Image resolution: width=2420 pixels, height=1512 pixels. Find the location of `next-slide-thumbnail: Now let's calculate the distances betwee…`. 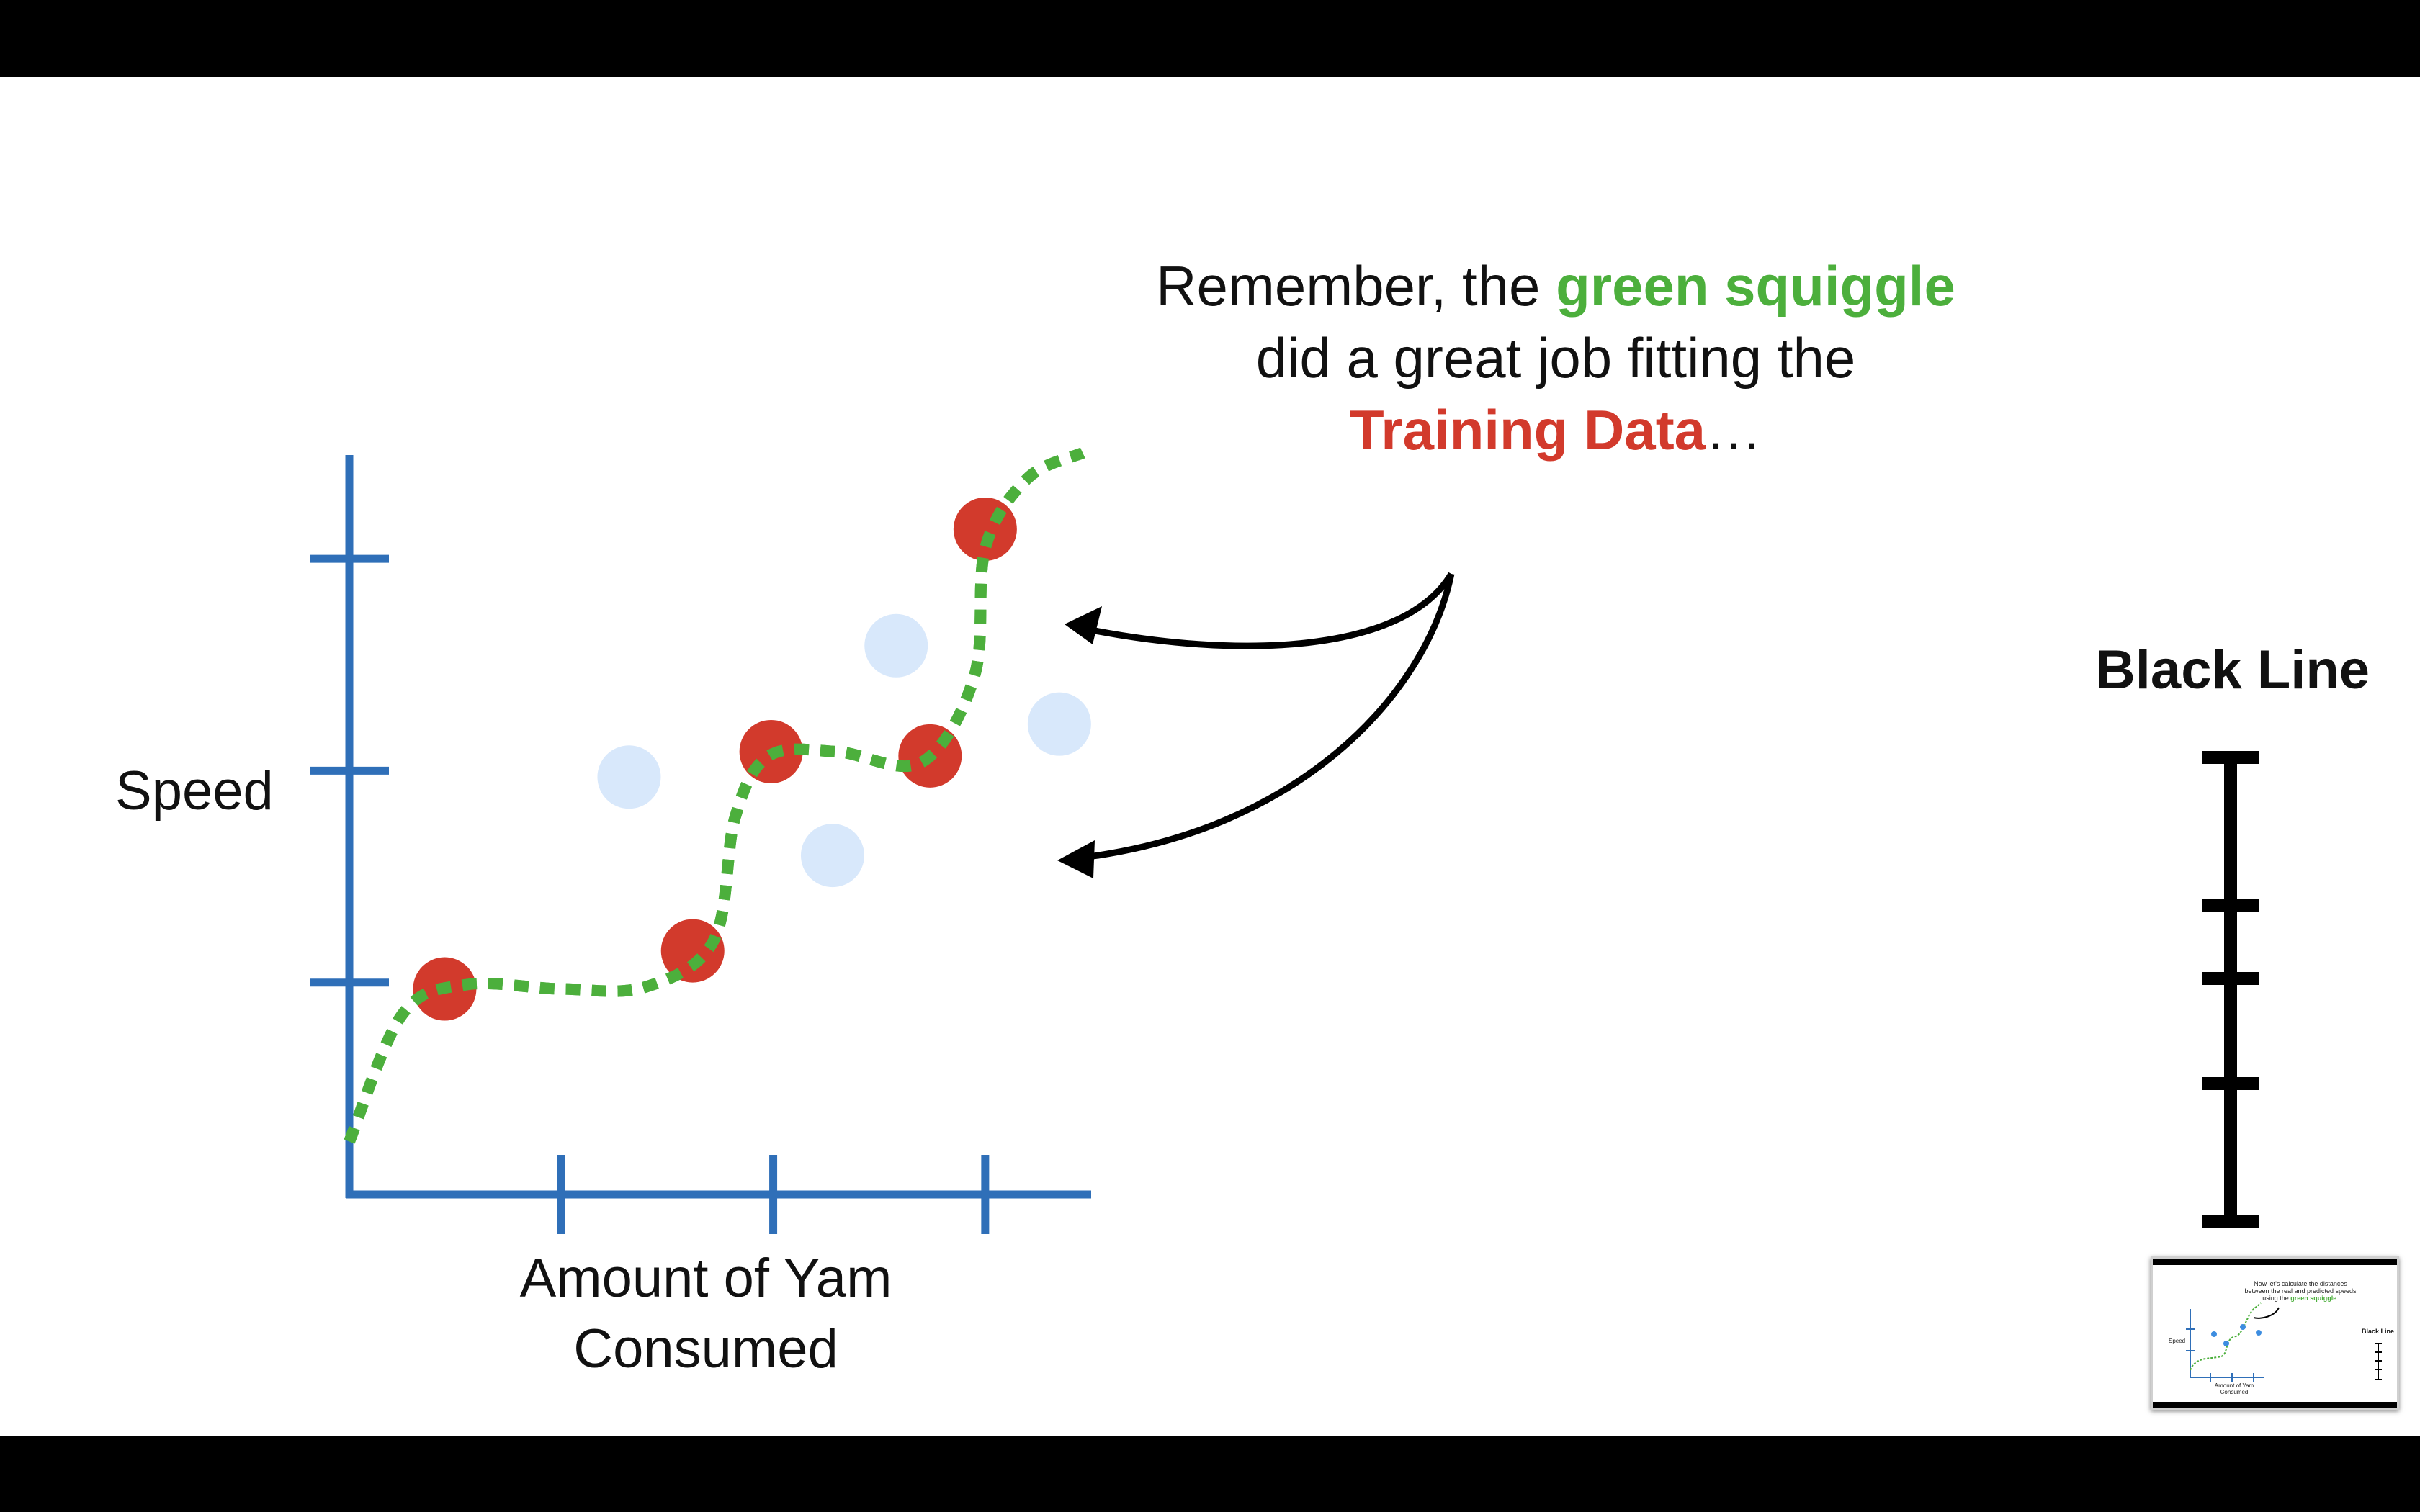

next-slide-thumbnail: Now let's calculate the distances betwee… is located at coordinates (2275, 1333).